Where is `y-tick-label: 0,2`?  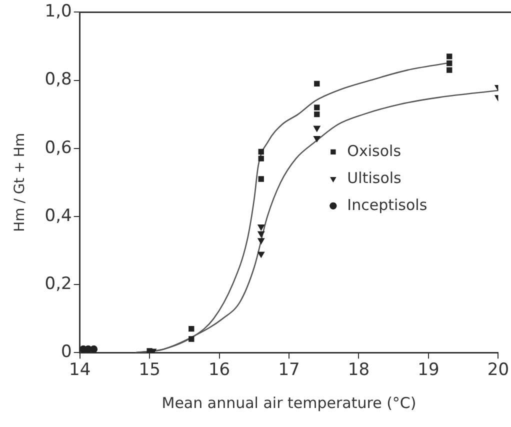 y-tick-label: 0,2 is located at coordinates (58, 284).